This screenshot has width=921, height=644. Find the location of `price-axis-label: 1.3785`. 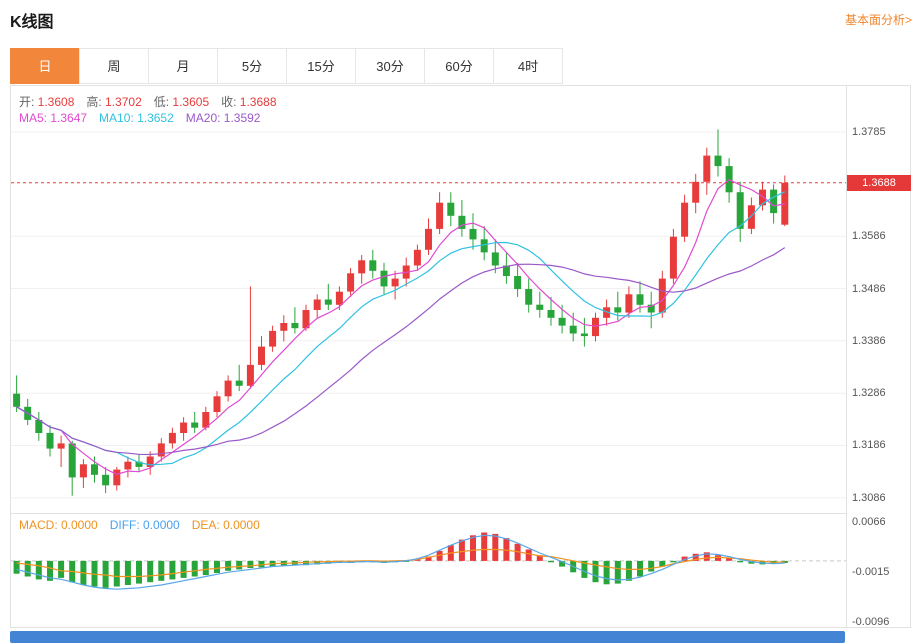

price-axis-label: 1.3785 is located at coordinates (869, 132).